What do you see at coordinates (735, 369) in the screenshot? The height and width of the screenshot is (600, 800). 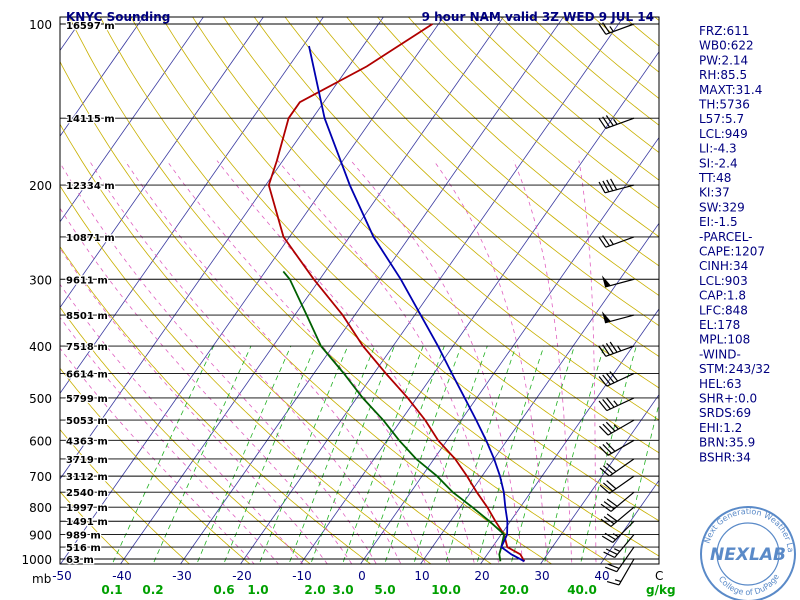 I see `index-readout: STM:243/32` at bounding box center [735, 369].